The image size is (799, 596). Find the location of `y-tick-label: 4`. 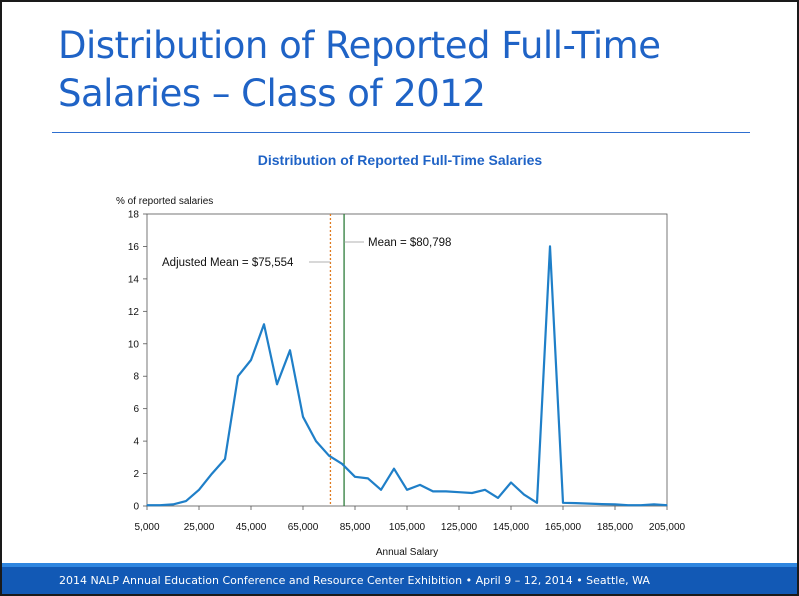

y-tick-label: 4 is located at coordinates (136, 442).